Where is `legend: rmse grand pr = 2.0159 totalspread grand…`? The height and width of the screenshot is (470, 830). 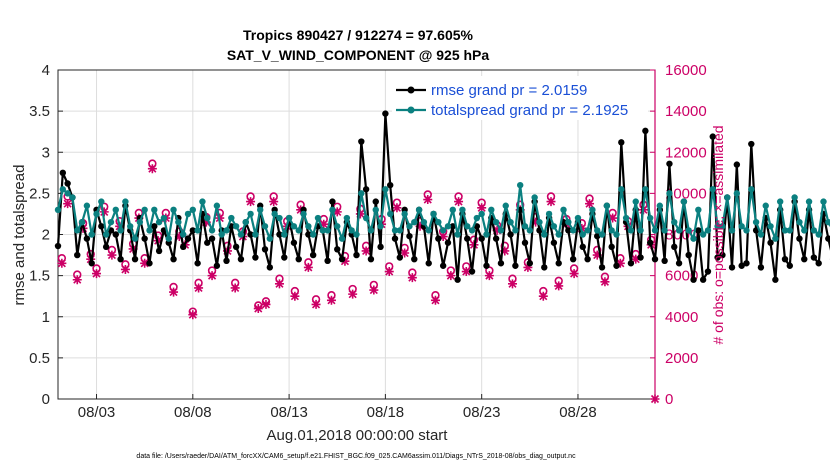 legend: rmse grand pr = 2.0159 totalspread grand… is located at coordinates (520, 98).